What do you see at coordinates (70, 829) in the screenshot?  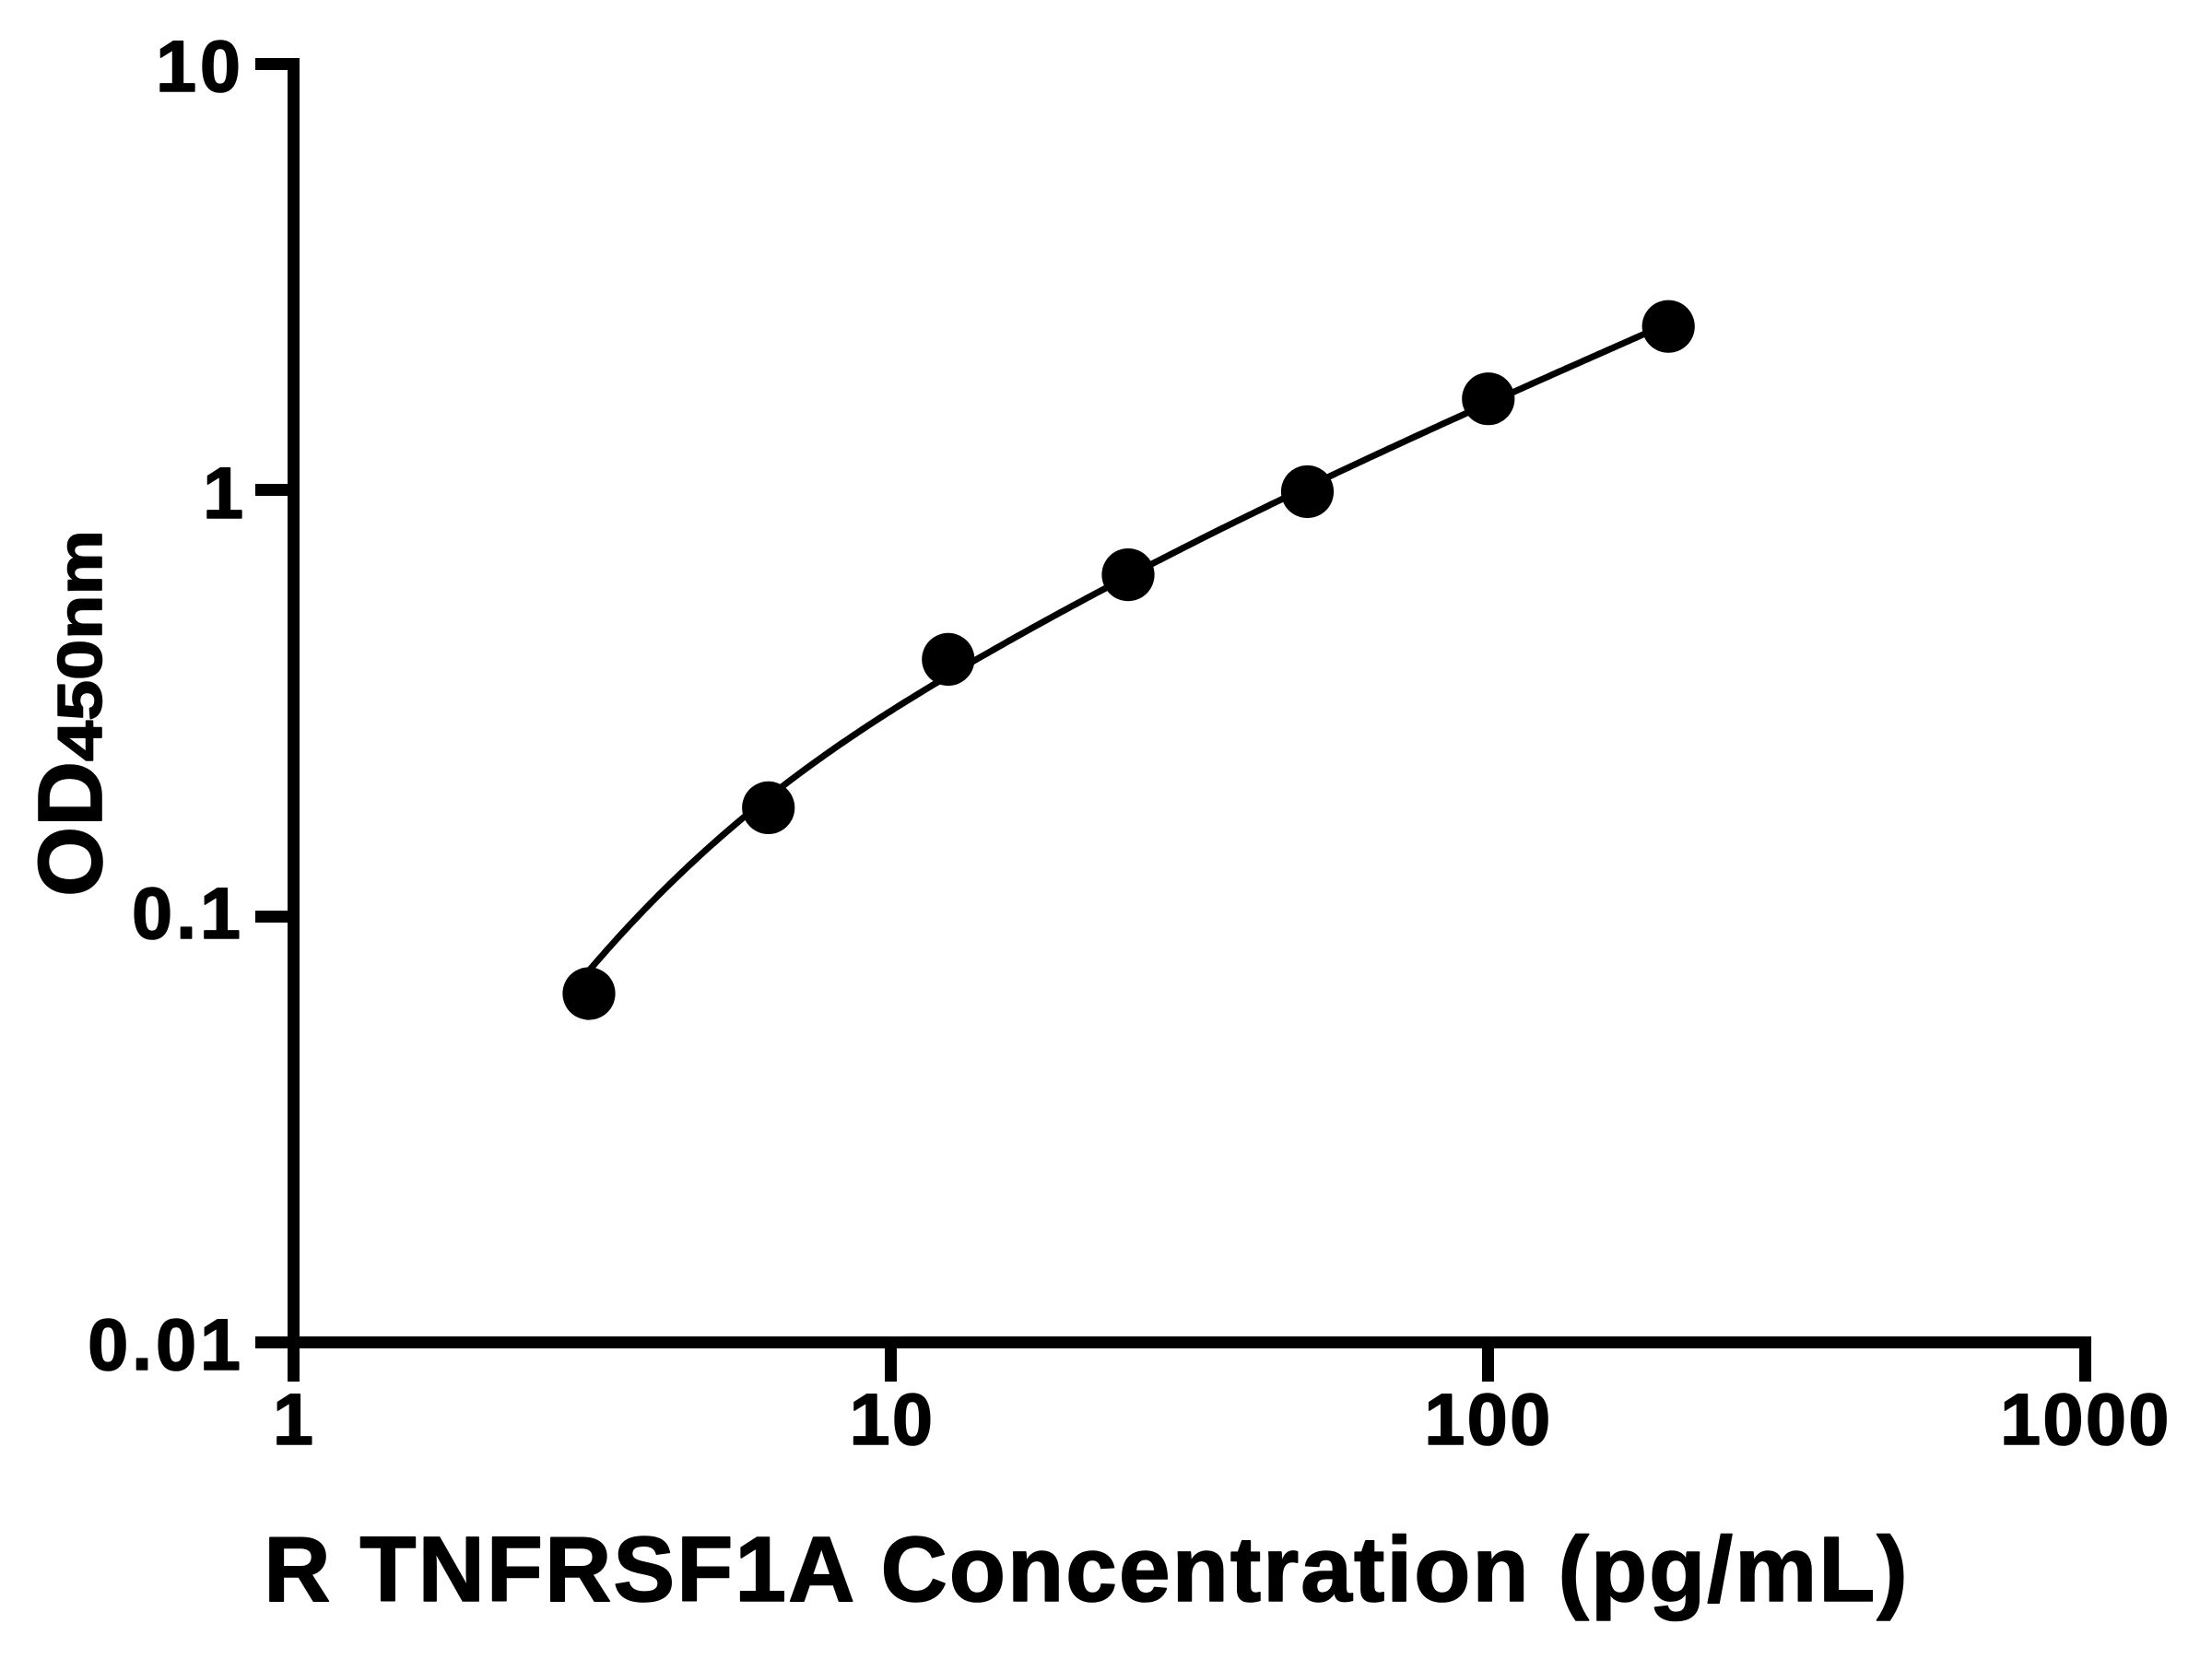 I see `svg-text: OD` at bounding box center [70, 829].